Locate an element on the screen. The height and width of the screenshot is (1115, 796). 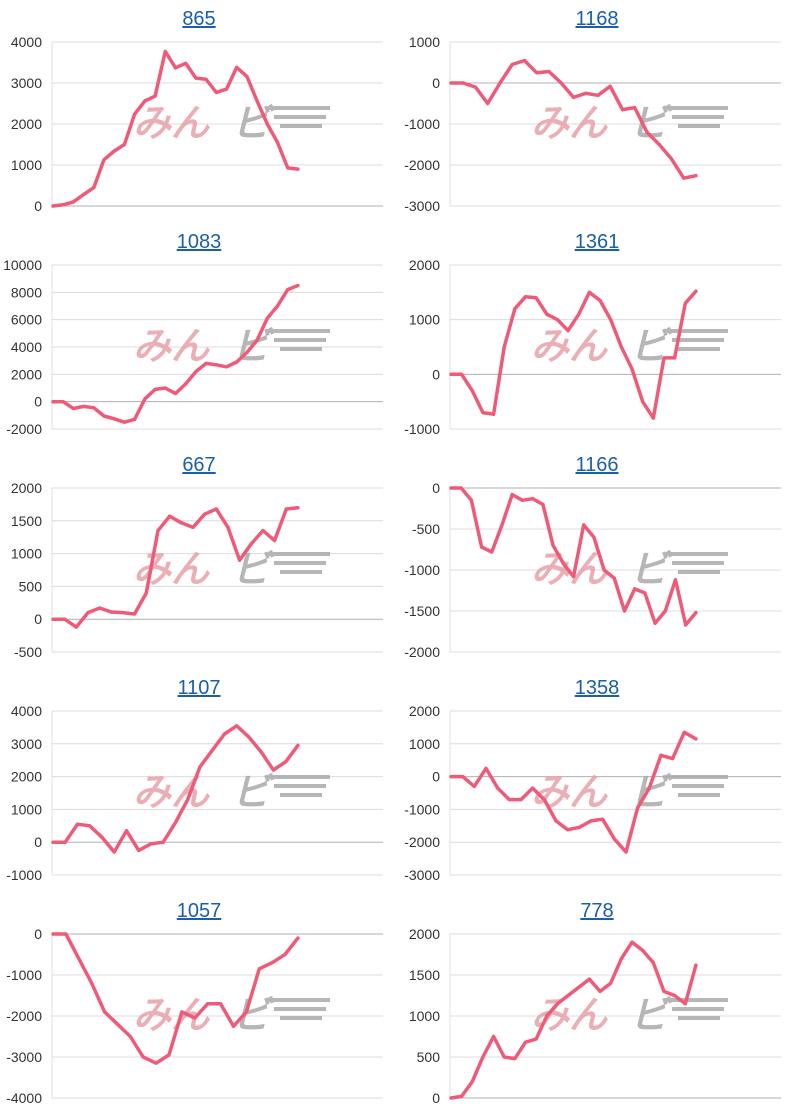
chart-panel: 1057 0 -1000 -2000 -3000 -4000 みんビ is located at coordinates (199, 1003).